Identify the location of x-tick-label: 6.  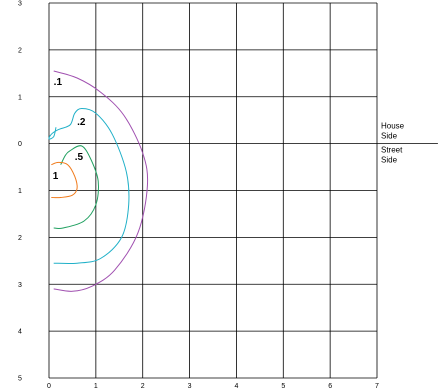
(330, 386).